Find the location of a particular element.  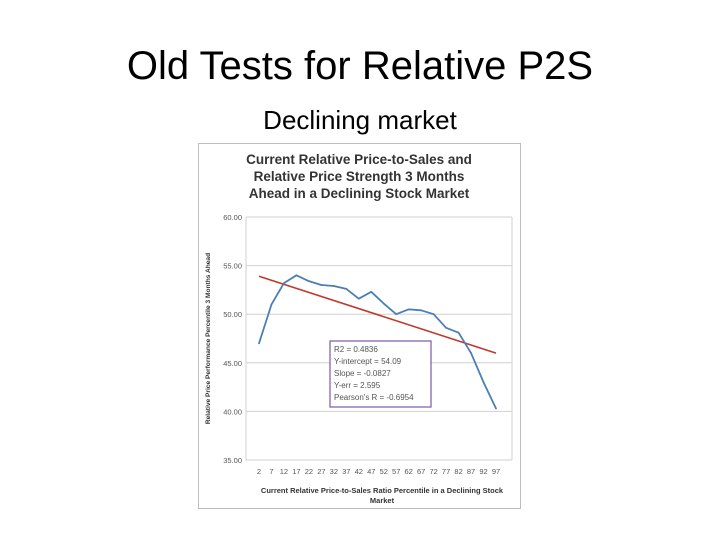

stats-box-frame is located at coordinates (380, 374).